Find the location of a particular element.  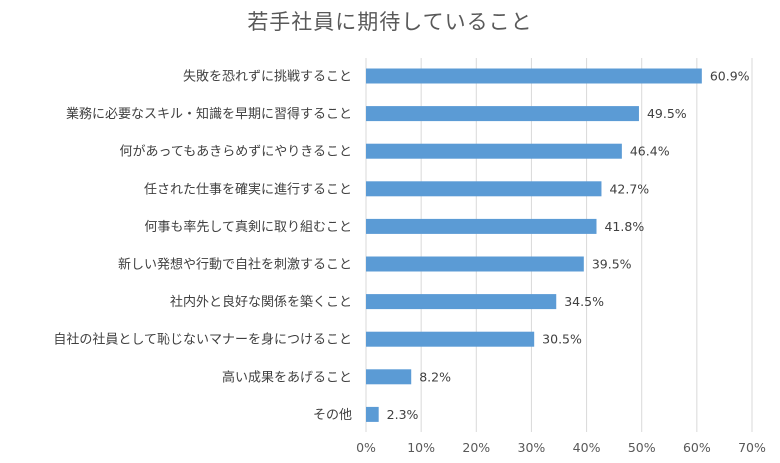

value-label: 49.5% is located at coordinates (667, 113).